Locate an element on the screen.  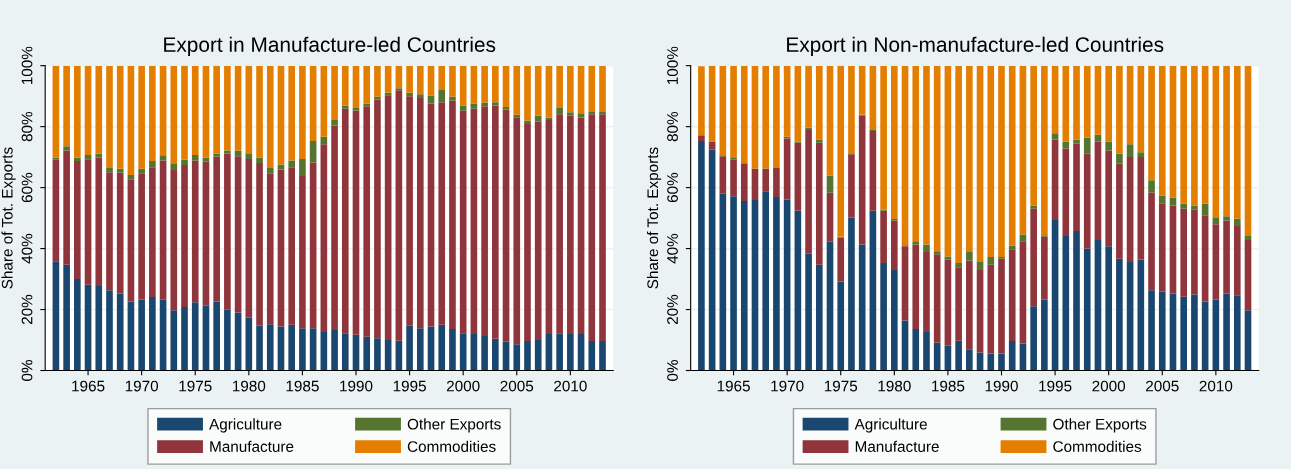
y-tick-label: 0% is located at coordinates (672, 370).